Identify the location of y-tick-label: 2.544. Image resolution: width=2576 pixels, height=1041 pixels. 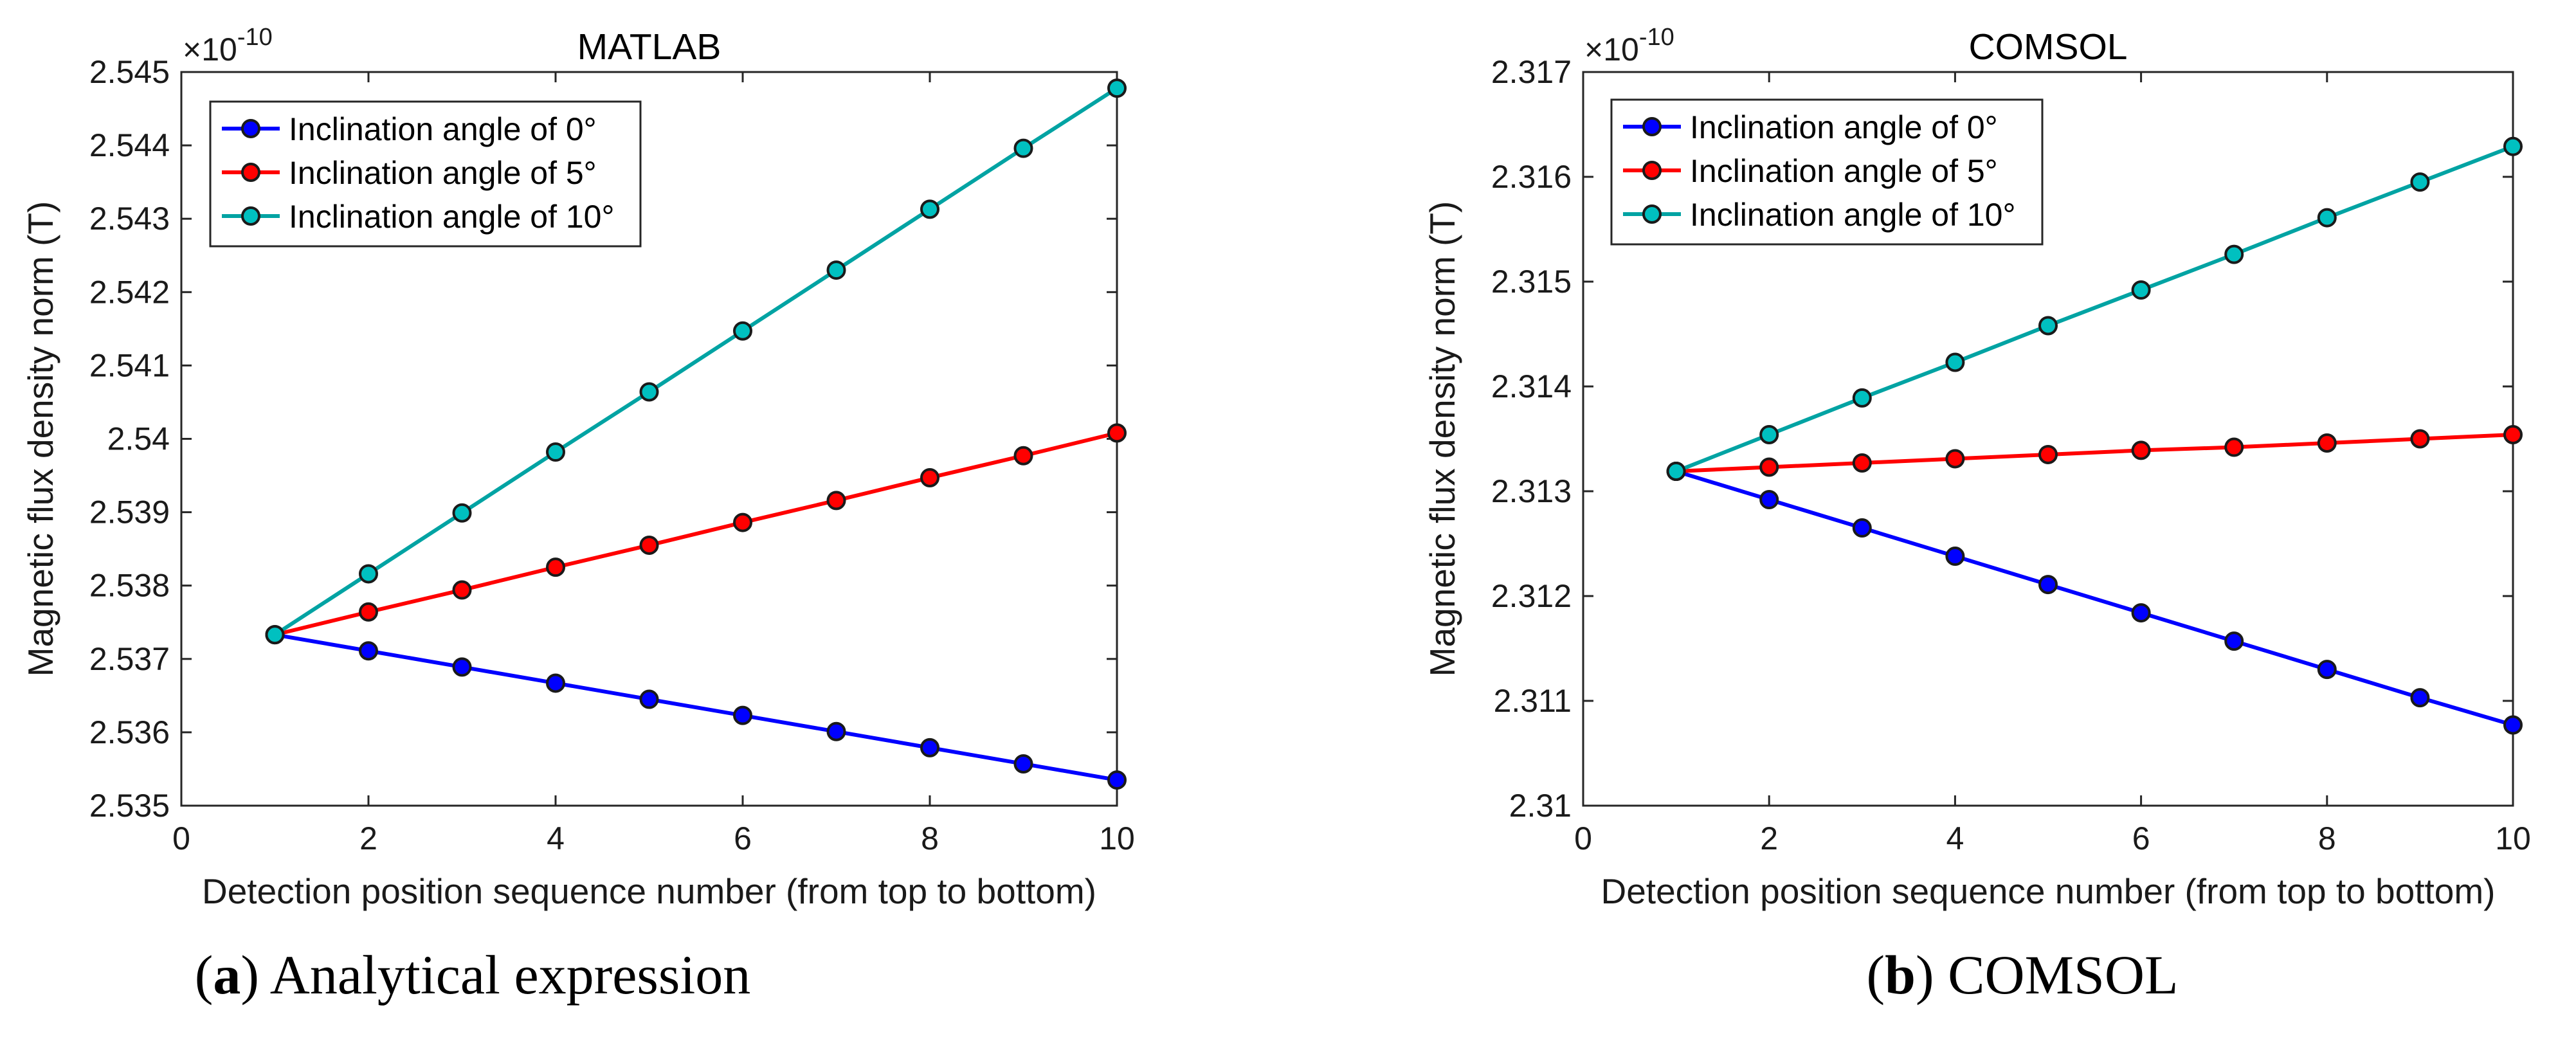
(129, 145).